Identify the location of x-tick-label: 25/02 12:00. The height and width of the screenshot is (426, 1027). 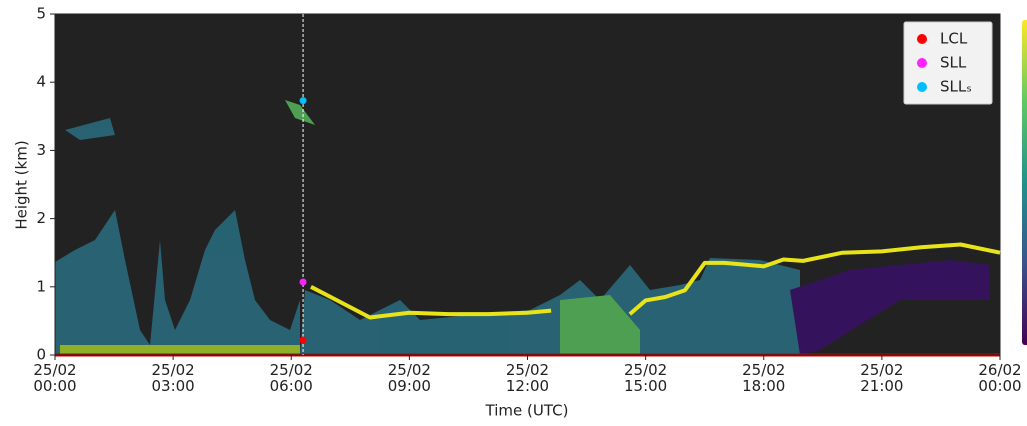
(527, 378).